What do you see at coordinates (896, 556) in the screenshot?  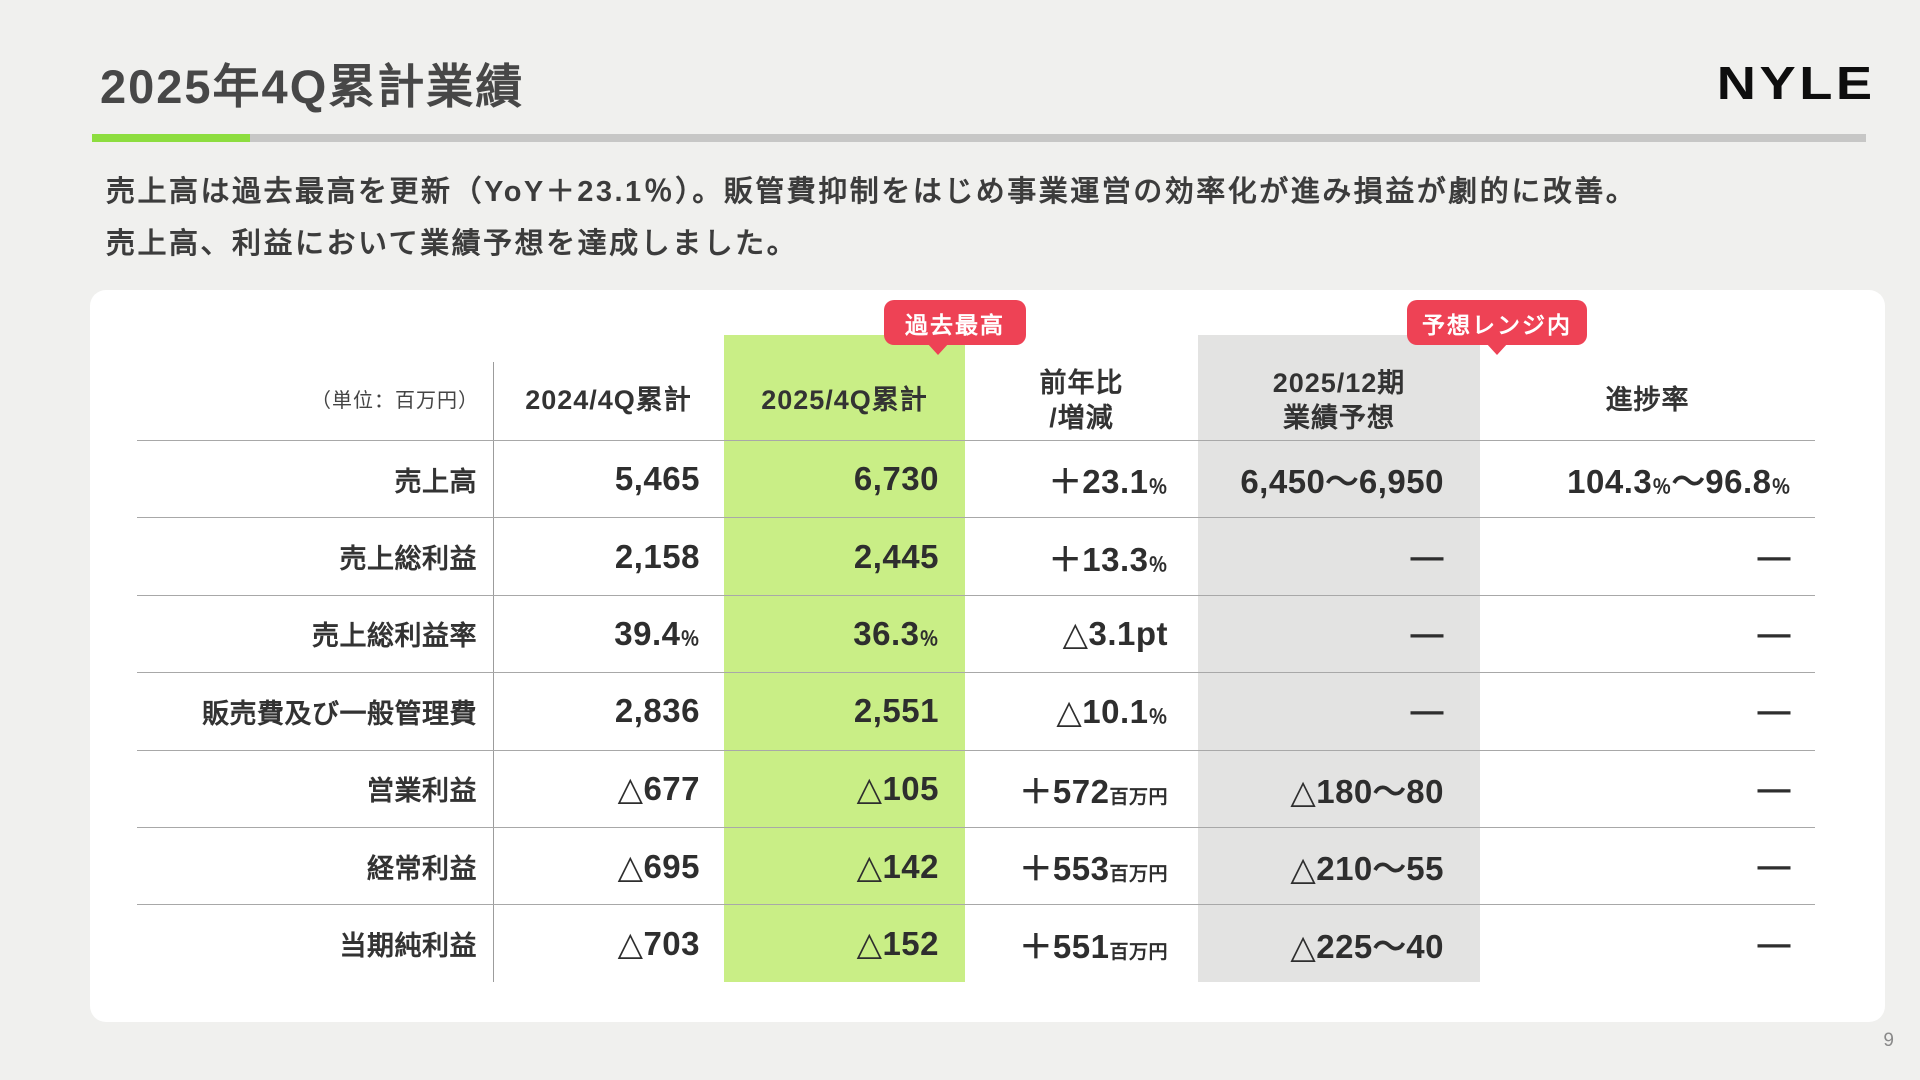 I see `table-cell-fy2025: 2,445` at bounding box center [896, 556].